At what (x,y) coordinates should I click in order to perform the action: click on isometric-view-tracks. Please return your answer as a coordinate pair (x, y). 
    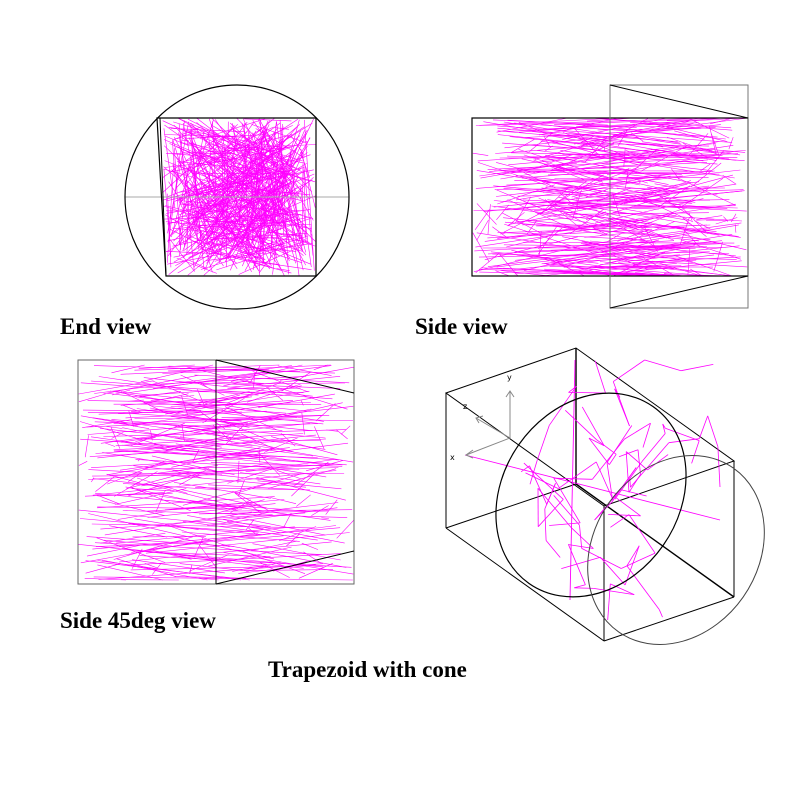
    Looking at the image, I should click on (592, 490).